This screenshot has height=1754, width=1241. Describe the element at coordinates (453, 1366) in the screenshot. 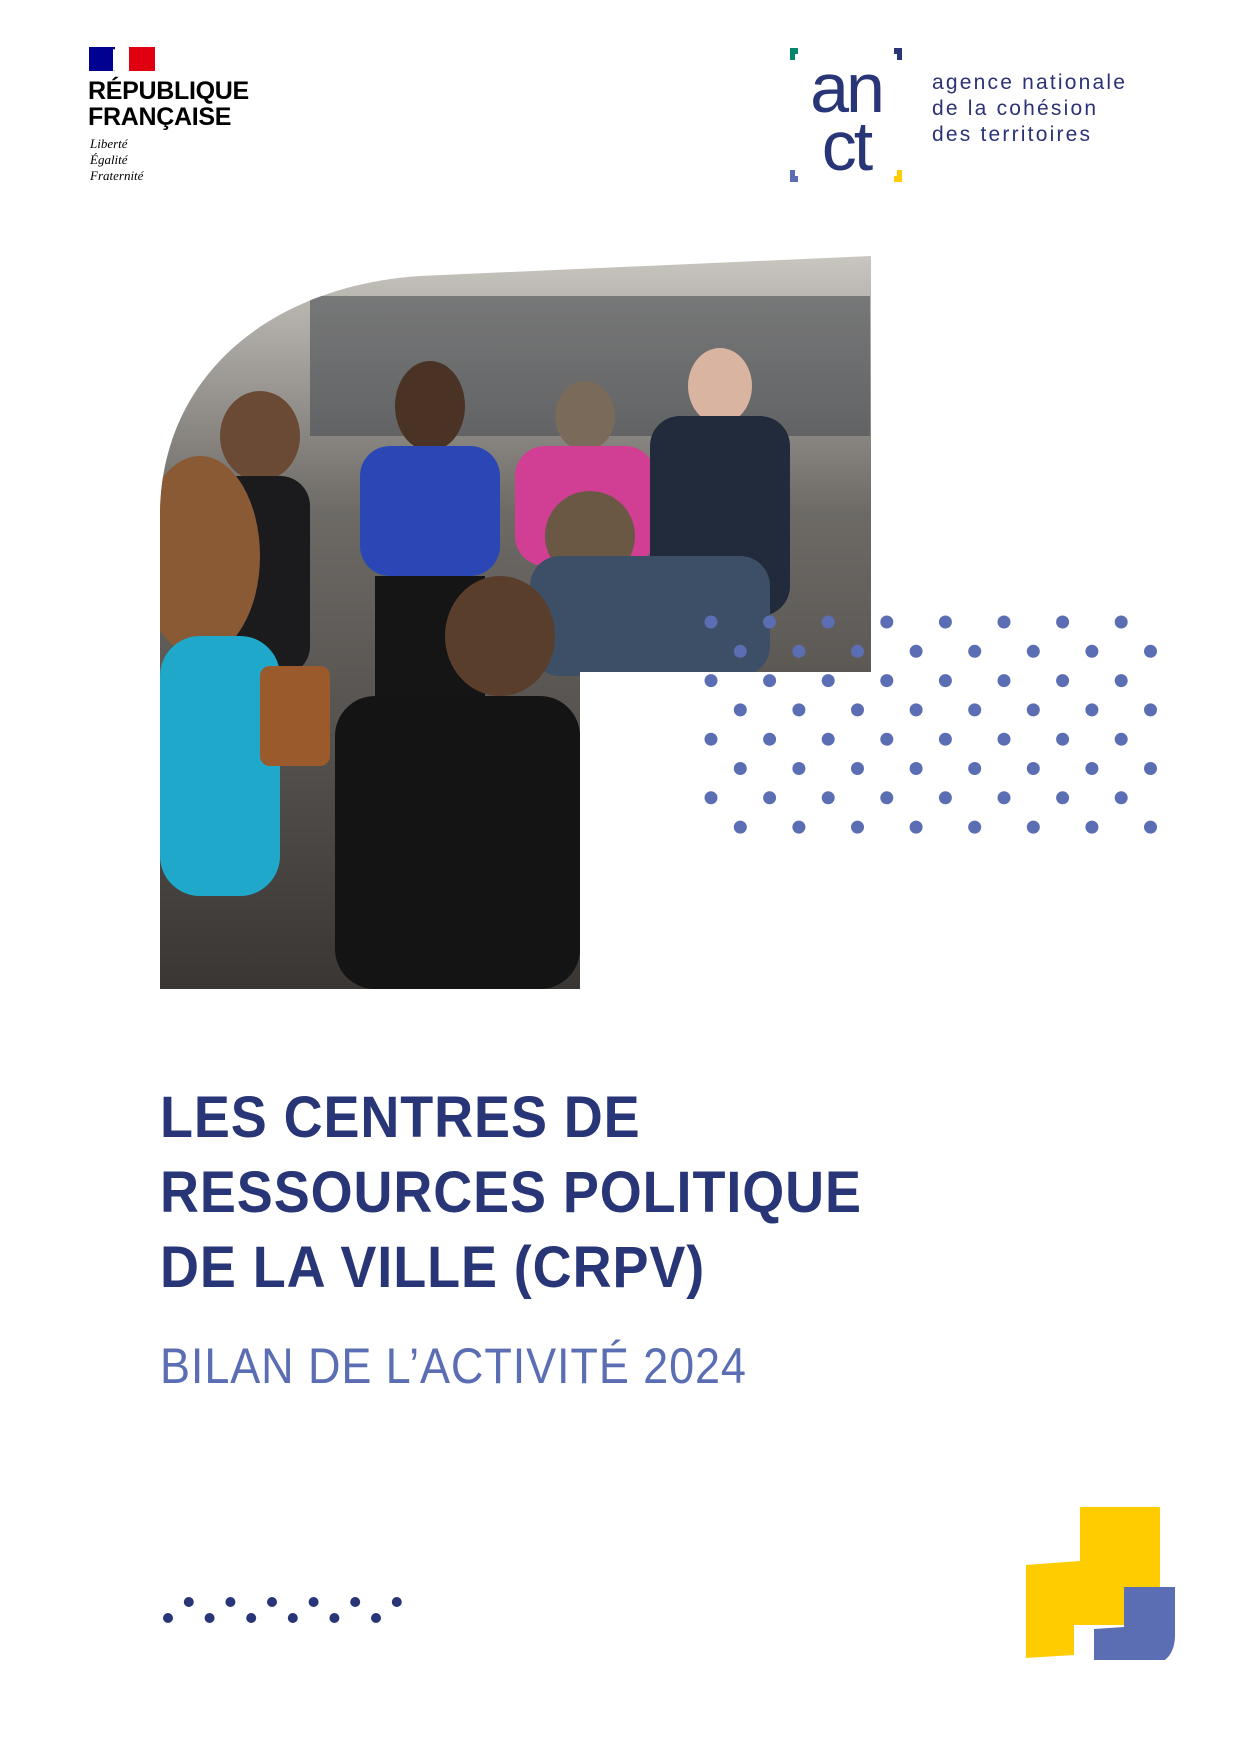

I see `page-subtitle: BILAN DE L’ACTIVITÉ 2024` at that location.